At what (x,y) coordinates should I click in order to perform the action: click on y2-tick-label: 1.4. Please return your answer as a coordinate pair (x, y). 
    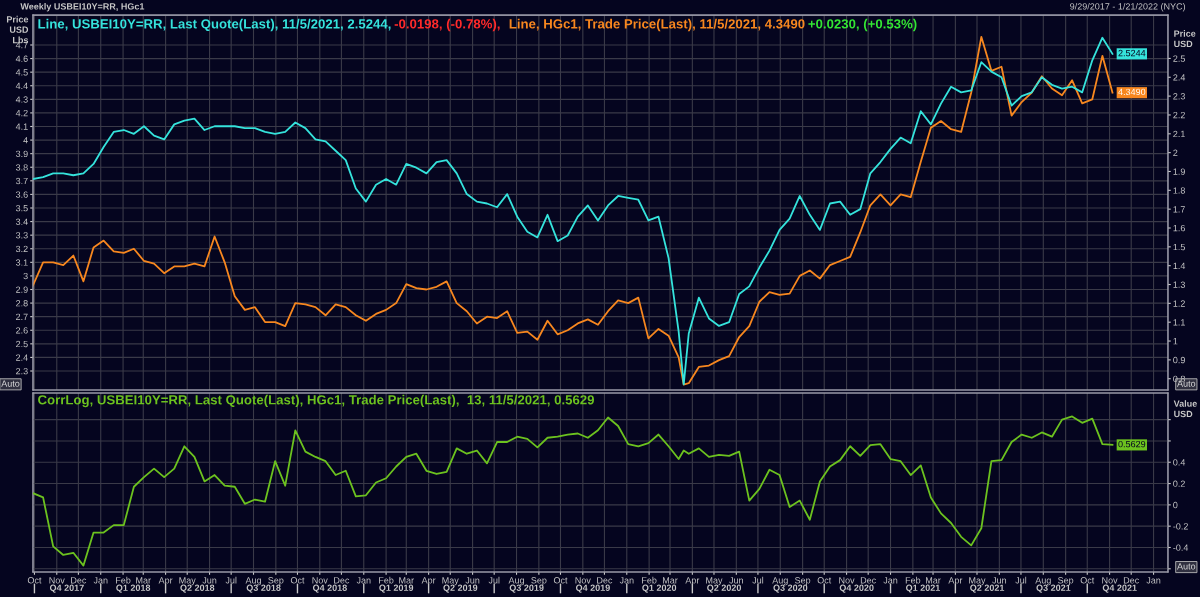
    Looking at the image, I should click on (1179, 265).